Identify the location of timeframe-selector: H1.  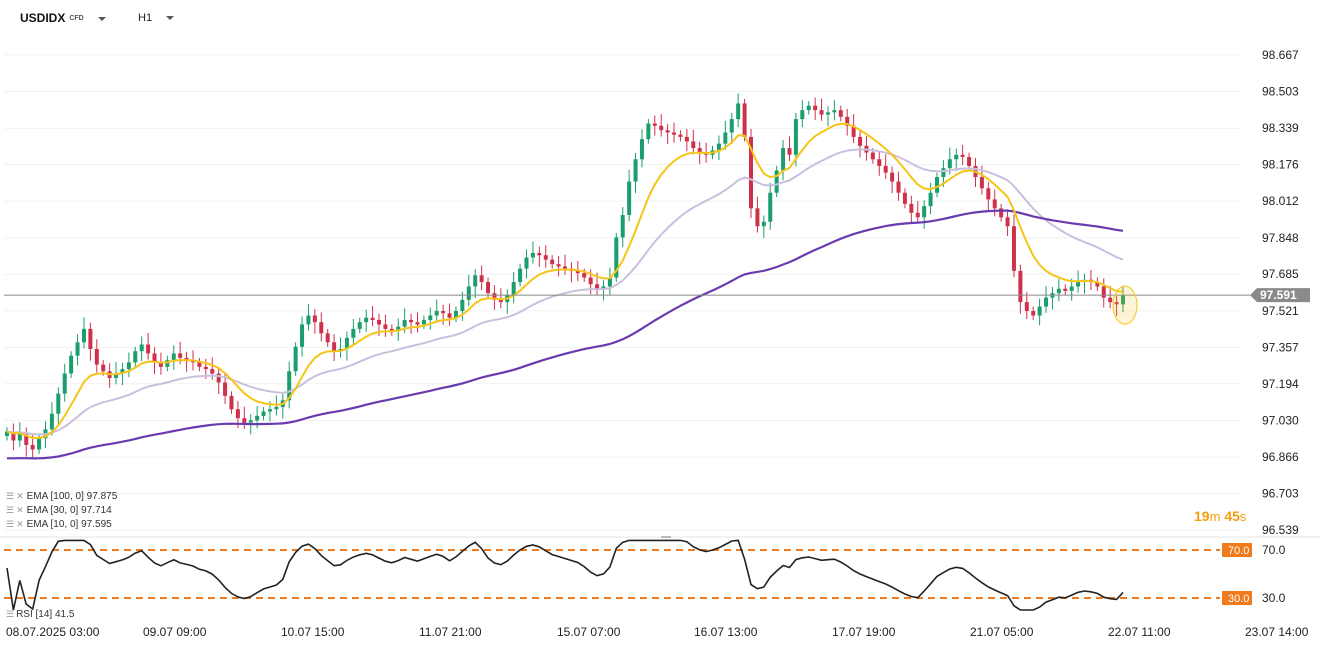
(156, 18).